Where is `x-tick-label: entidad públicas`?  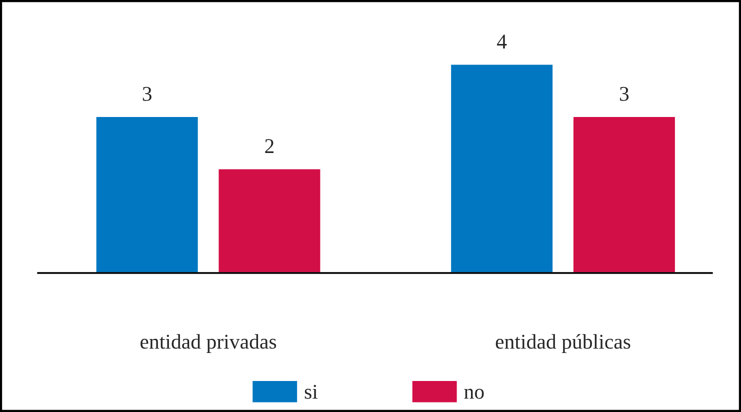
x-tick-label: entidad públicas is located at coordinates (563, 344).